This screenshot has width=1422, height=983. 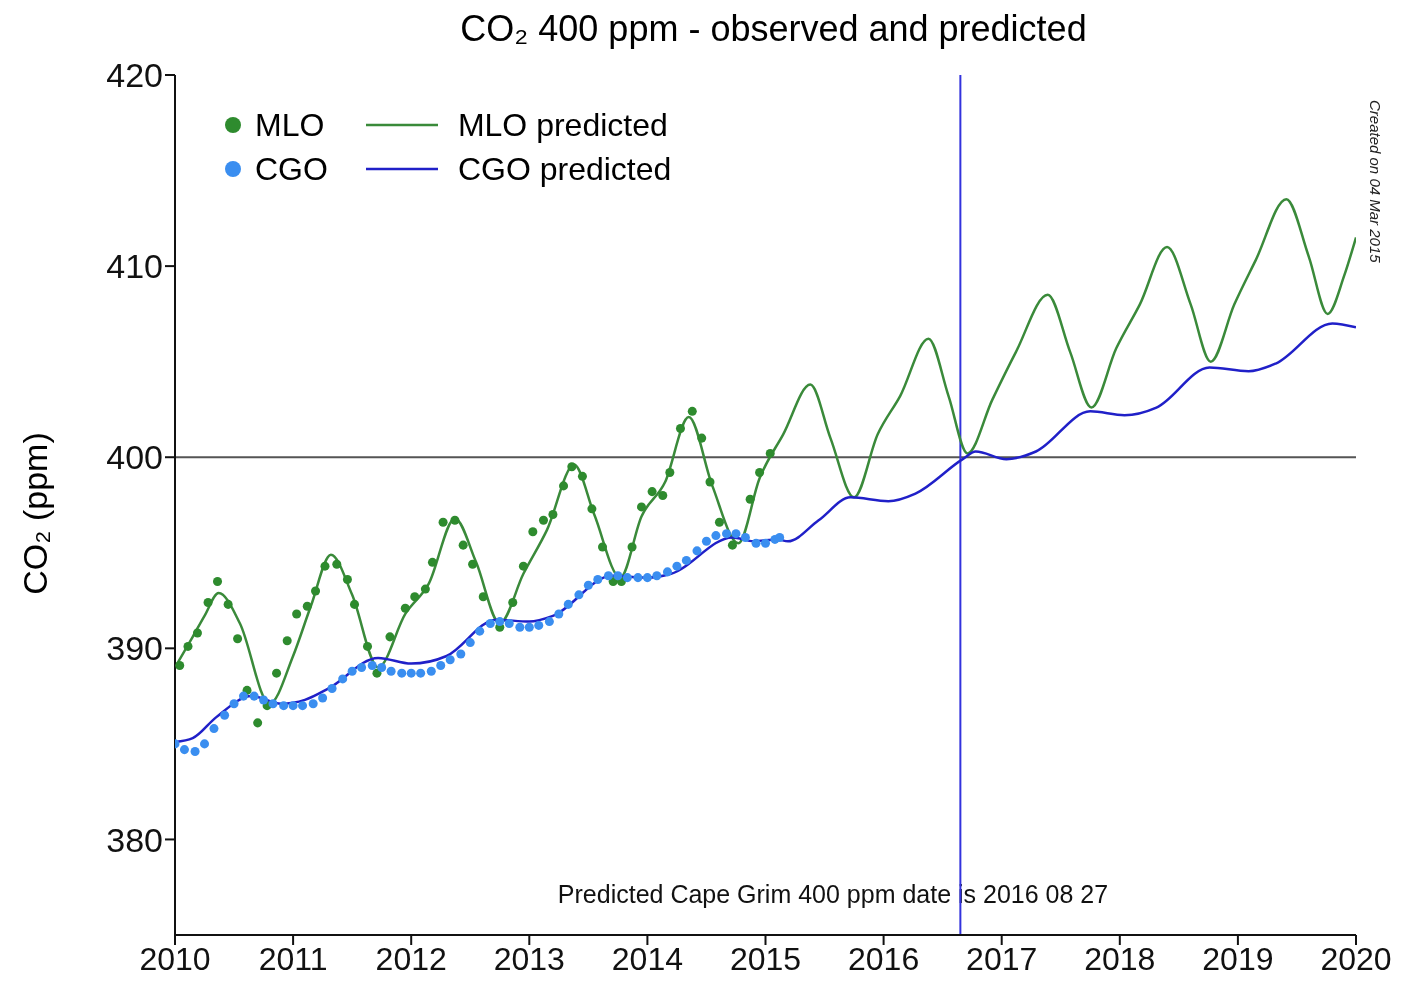 What do you see at coordinates (1356, 958) in the screenshot?
I see `x-tick-label: 2020` at bounding box center [1356, 958].